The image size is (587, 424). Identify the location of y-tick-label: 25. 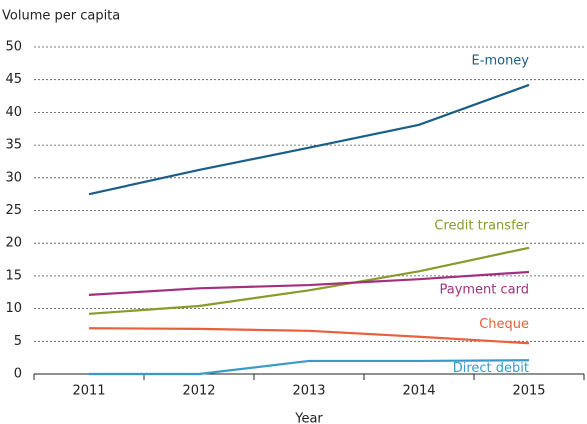
(13, 210).